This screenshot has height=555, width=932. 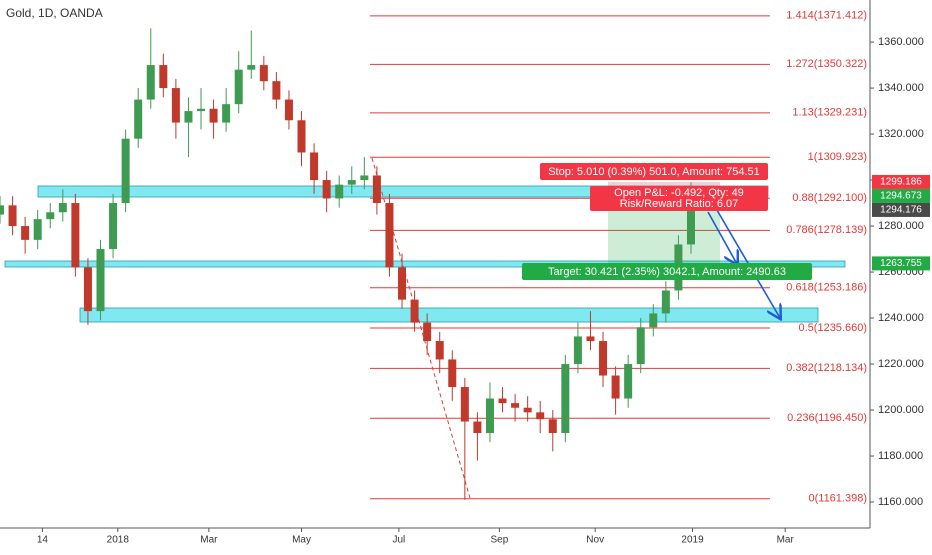 What do you see at coordinates (837, 157) in the screenshot?
I see `fib-label: 1(1309.923)` at bounding box center [837, 157].